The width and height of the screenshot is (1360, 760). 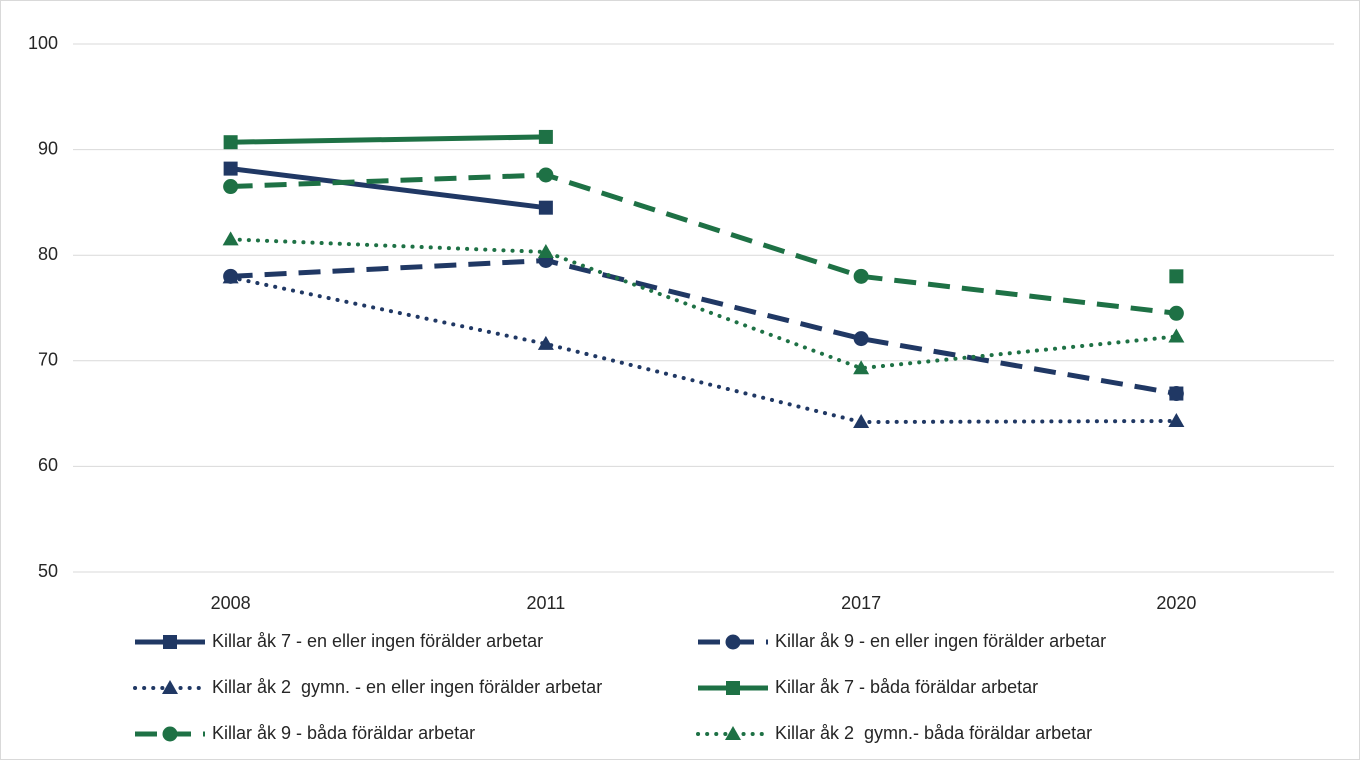 I want to click on x-tick-label: 2011, so click(x=546, y=603).